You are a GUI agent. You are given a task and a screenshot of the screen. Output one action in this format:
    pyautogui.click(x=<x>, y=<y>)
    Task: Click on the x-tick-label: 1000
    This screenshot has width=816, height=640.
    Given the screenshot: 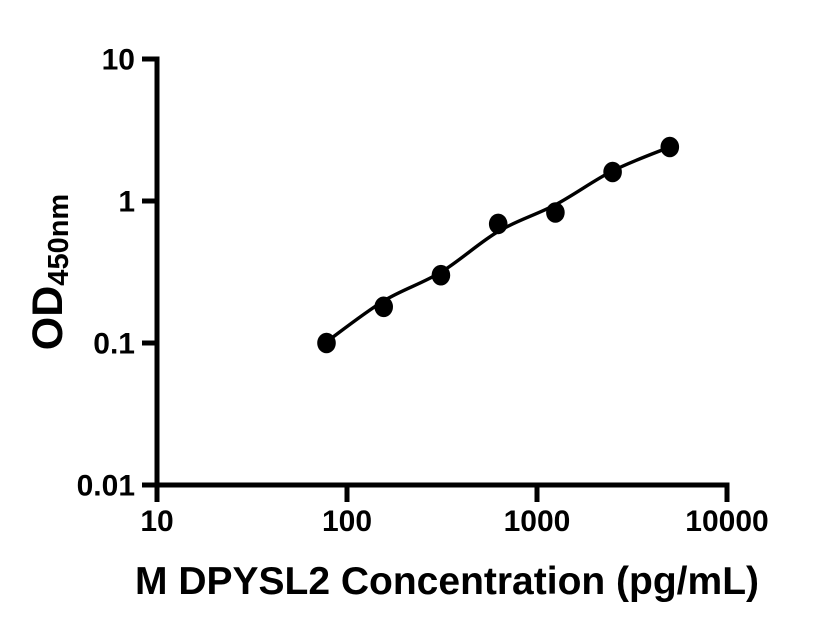 What is the action you would take?
    pyautogui.click(x=537, y=521)
    